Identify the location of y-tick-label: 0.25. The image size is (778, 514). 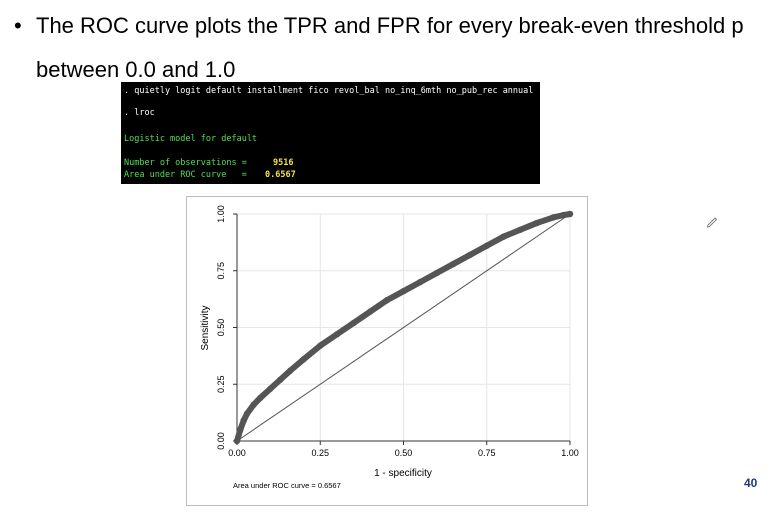
(221, 384).